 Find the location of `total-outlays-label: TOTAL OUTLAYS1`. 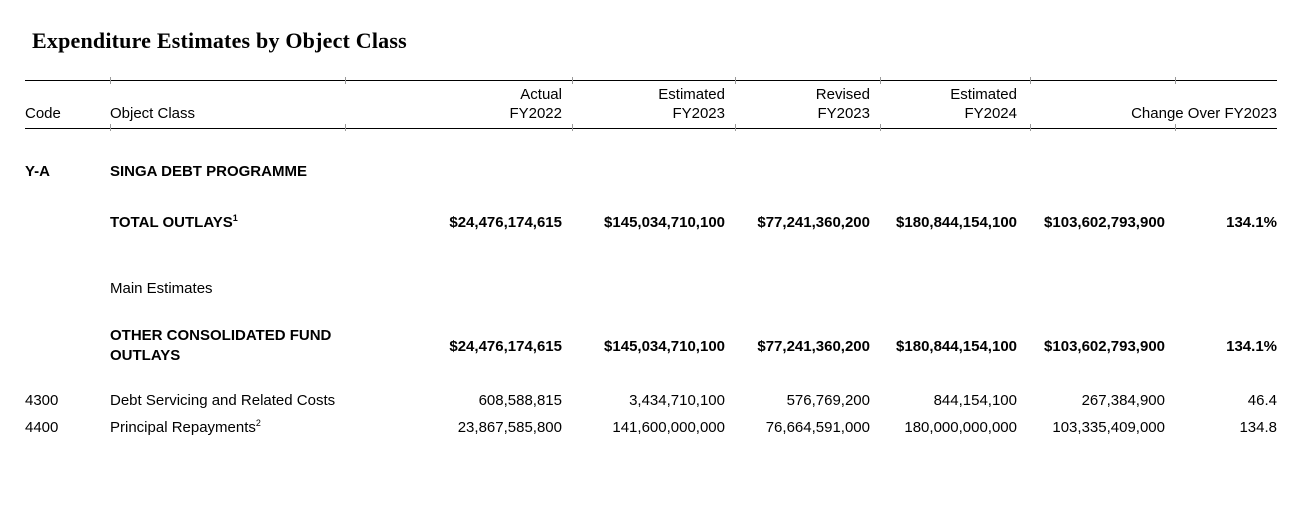

total-outlays-label: TOTAL OUTLAYS1 is located at coordinates (227, 222).